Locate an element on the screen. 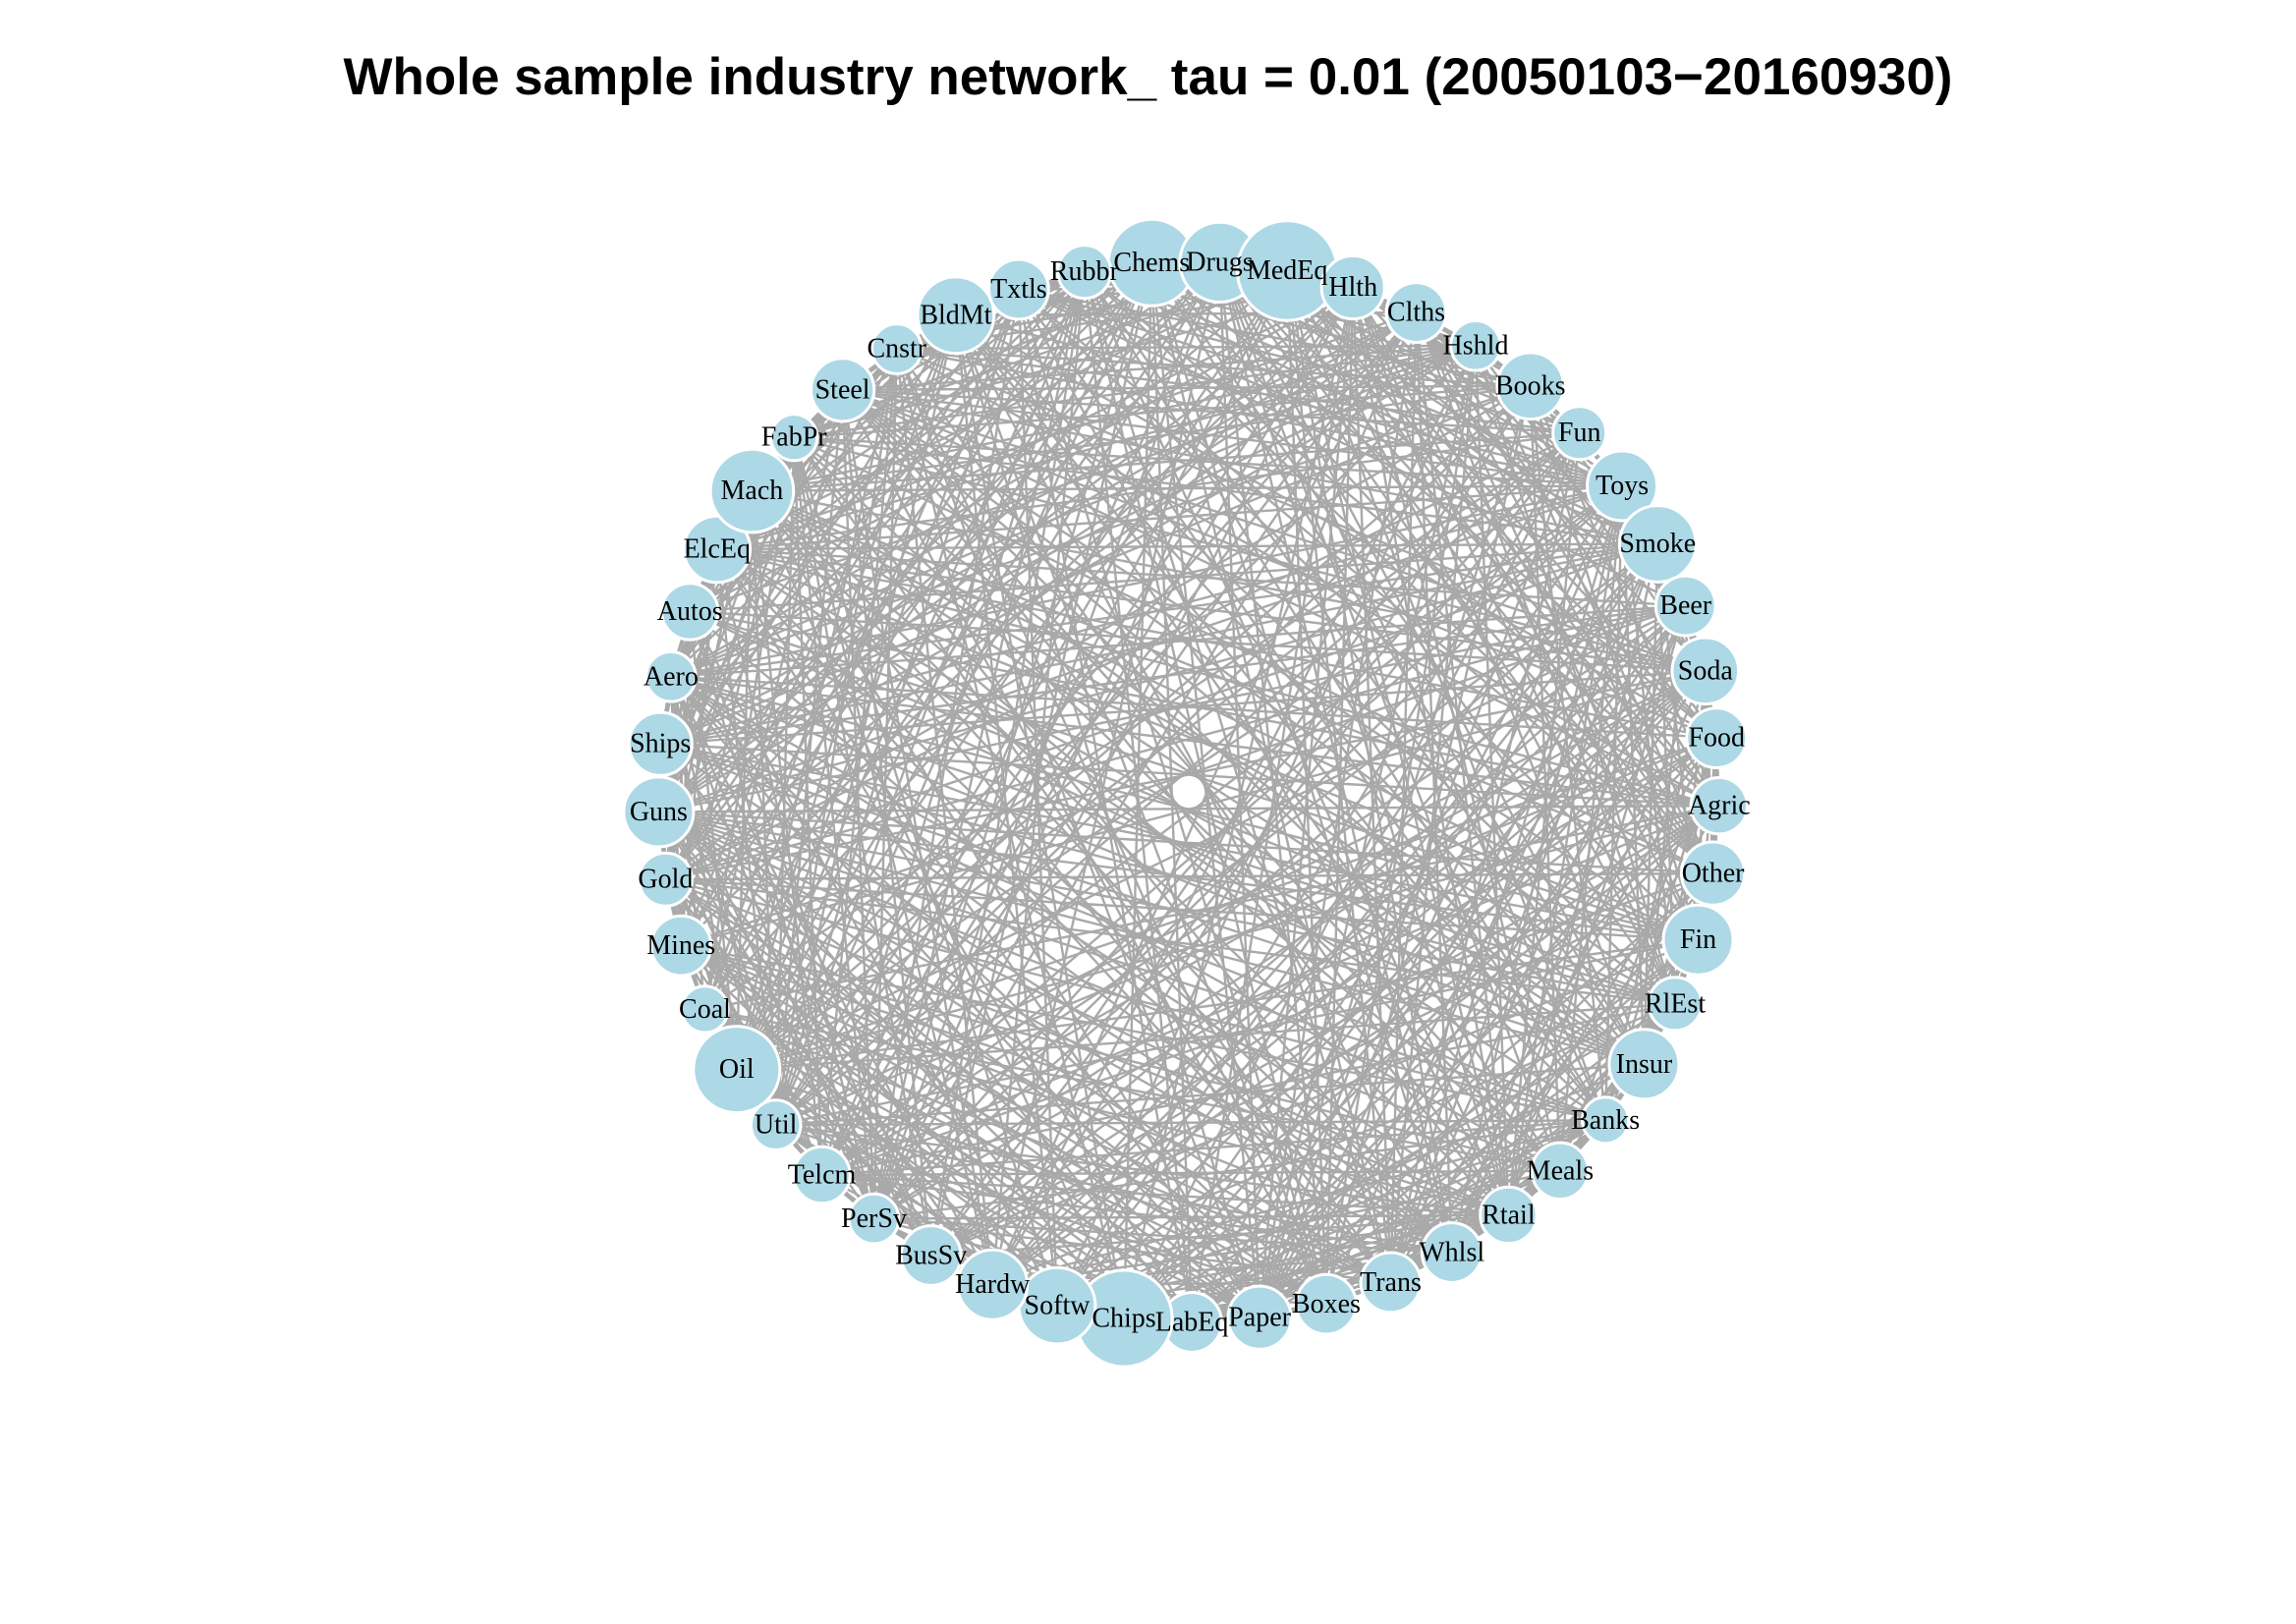 The width and height of the screenshot is (2296, 1624). node-label-mines: Mines is located at coordinates (680, 945).